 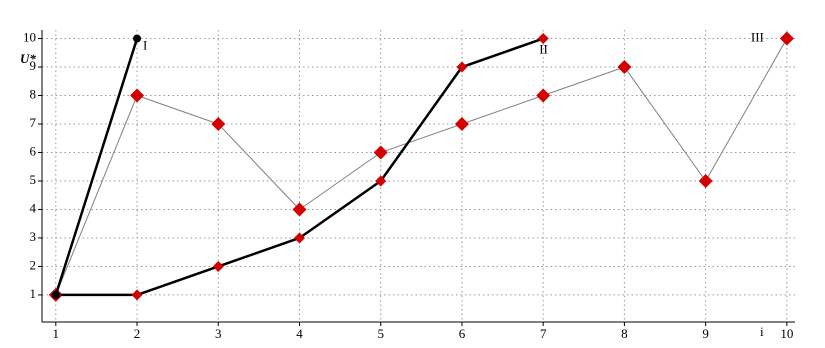 What do you see at coordinates (786, 333) in the screenshot?
I see `x-tick-label: 10` at bounding box center [786, 333].